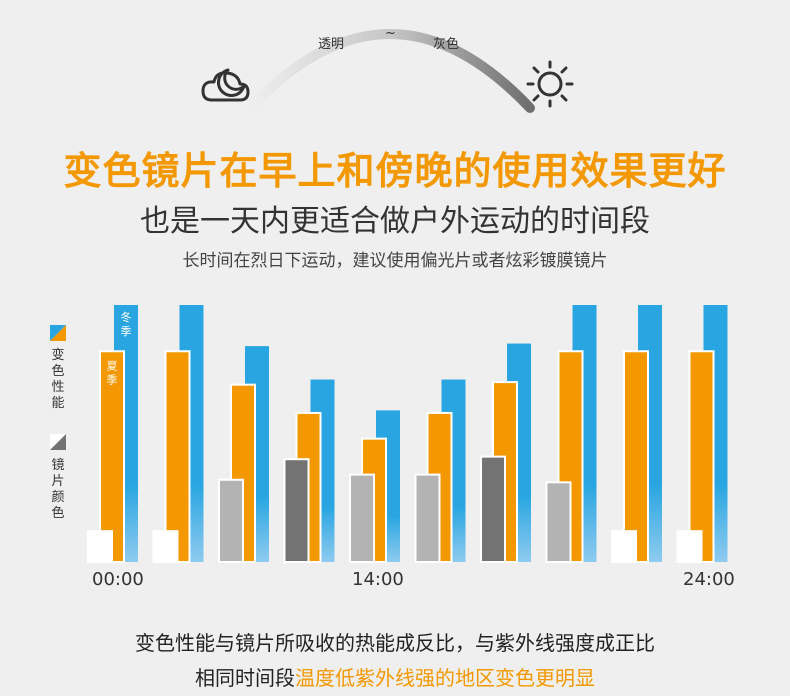 The height and width of the screenshot is (696, 790). What do you see at coordinates (58, 379) in the screenshot?
I see `legend-performance-label: 变色性能` at bounding box center [58, 379].